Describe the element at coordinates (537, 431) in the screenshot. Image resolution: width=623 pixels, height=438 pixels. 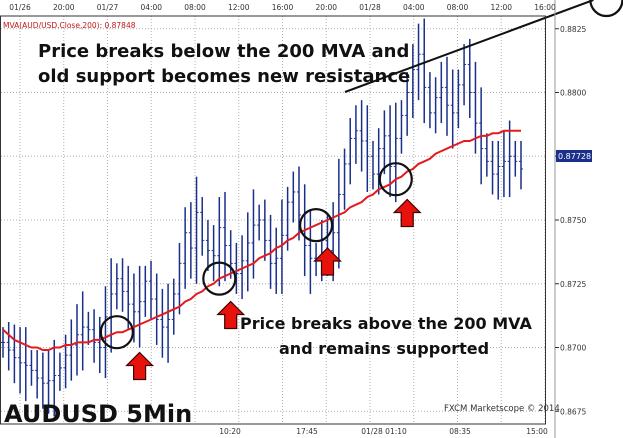
I see `bottom-tick-label: 15:00` at that location.